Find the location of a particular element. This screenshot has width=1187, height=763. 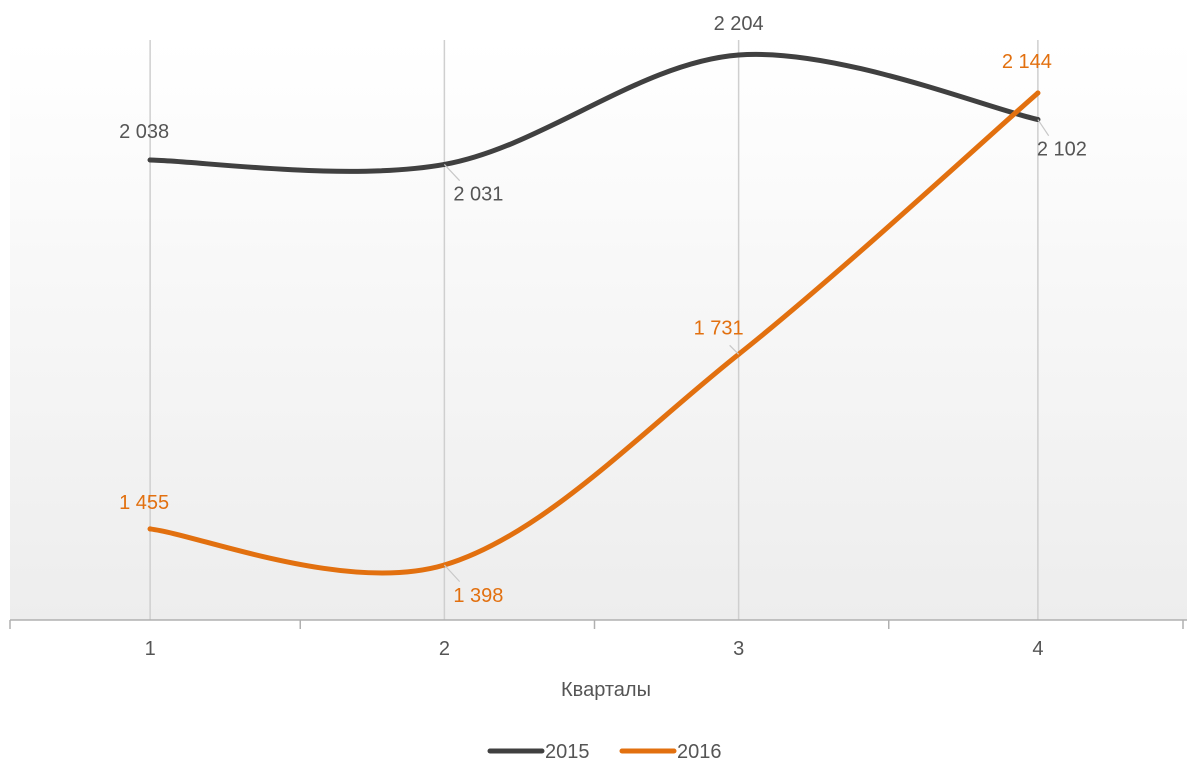

data-label-2016-4: 2 144 is located at coordinates (1027, 62).